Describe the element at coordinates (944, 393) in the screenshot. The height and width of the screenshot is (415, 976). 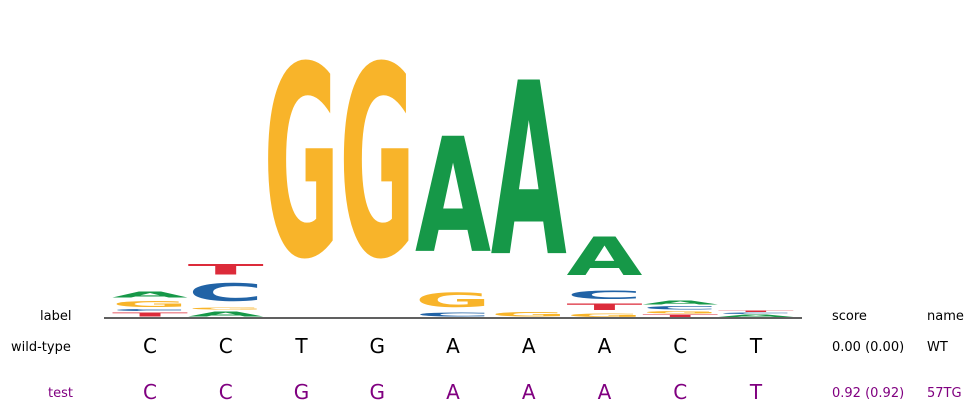
I see `row-name: 57TG` at that location.